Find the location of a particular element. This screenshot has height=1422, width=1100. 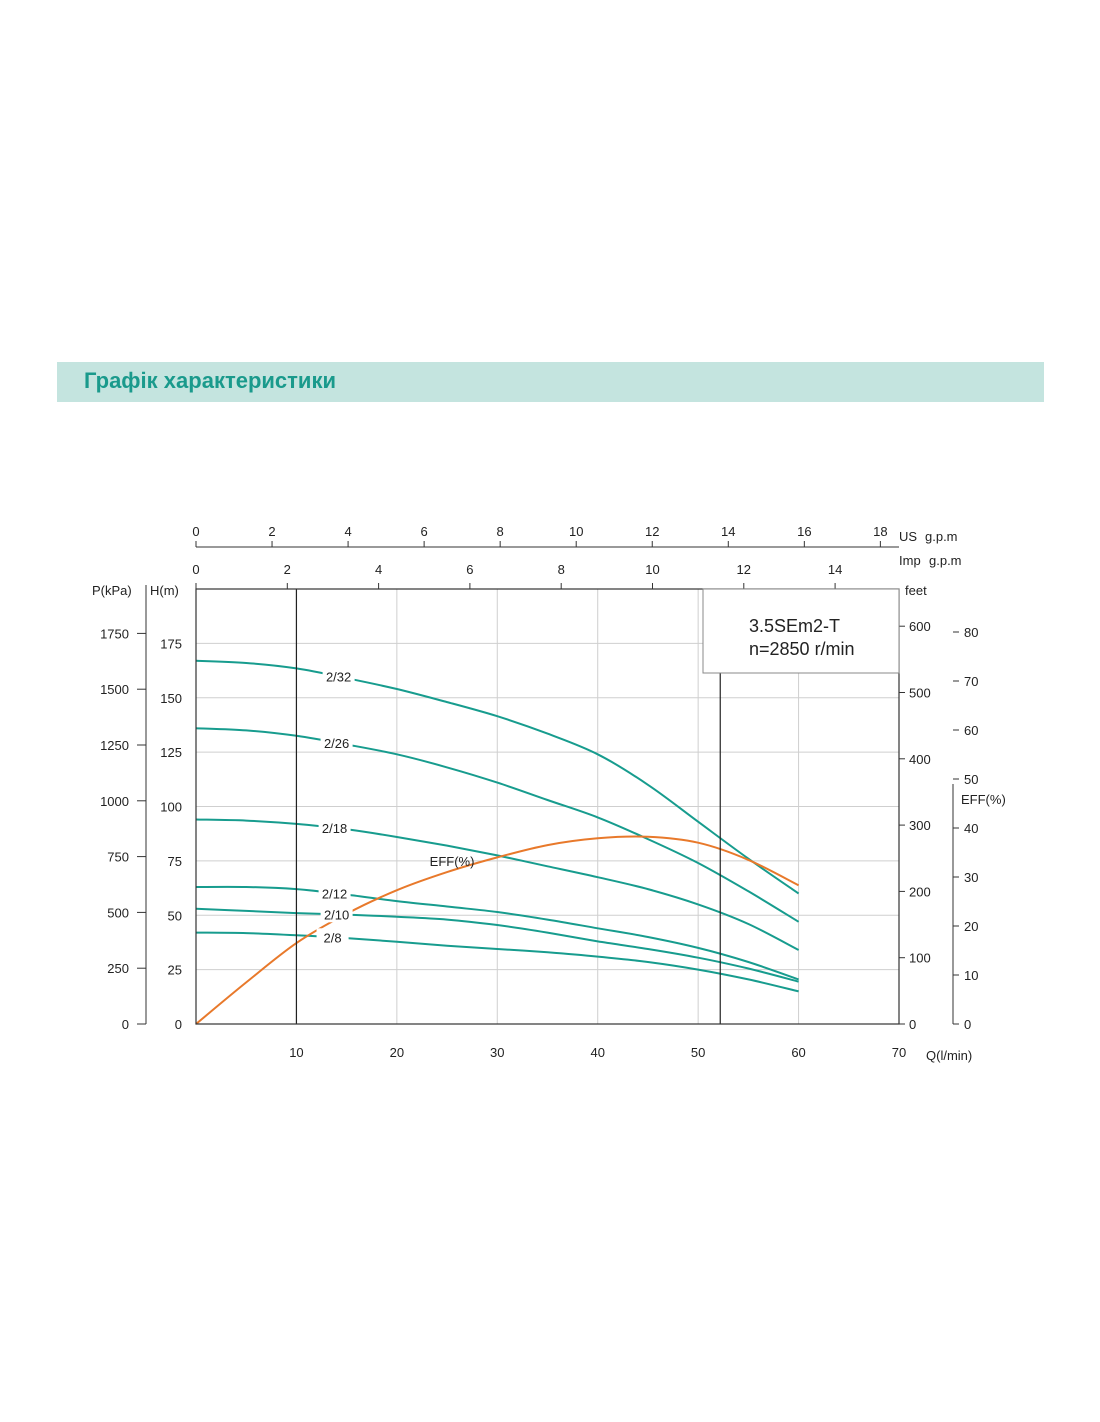

head-tick-label: 150 is located at coordinates (171, 698).